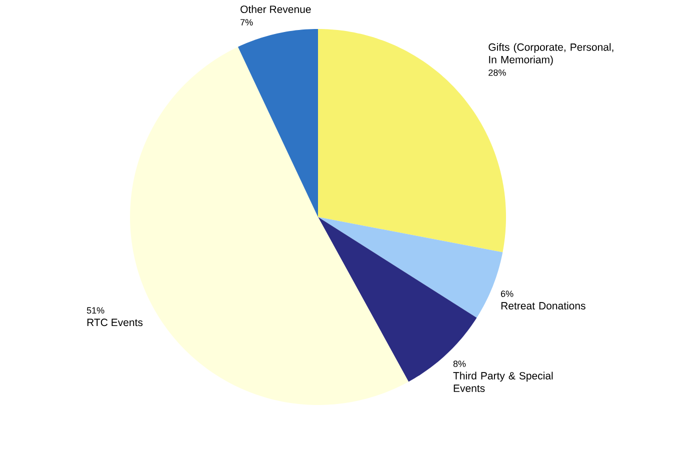  What do you see at coordinates (275, 9) in the screenshot?
I see `slice-label: Other Revenue` at bounding box center [275, 9].